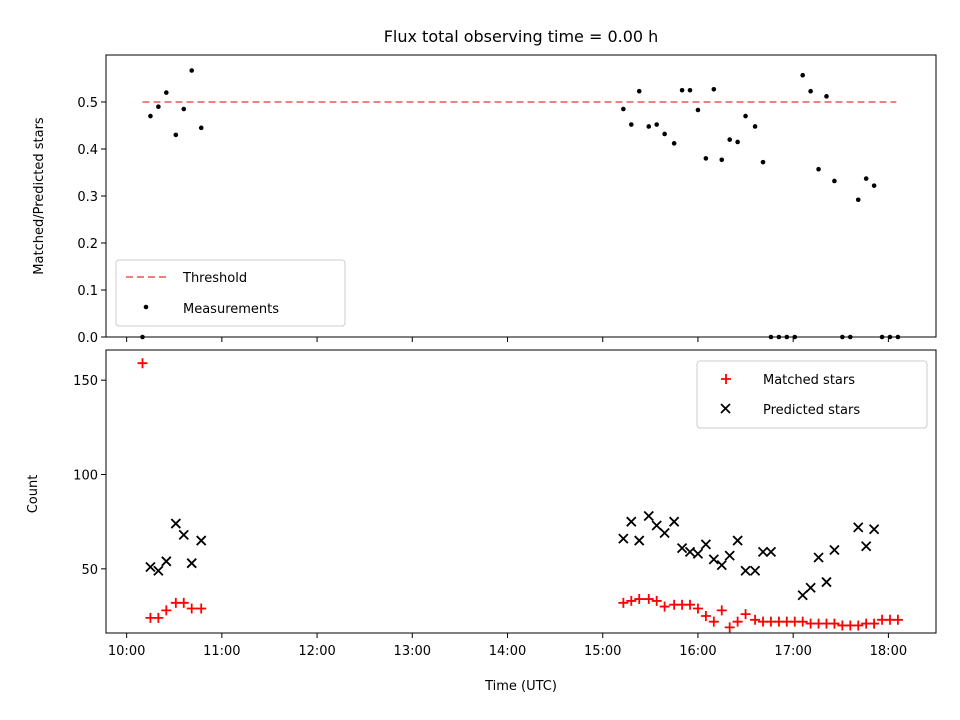  Describe the element at coordinates (221, 651) in the screenshot. I see `x-tick-label: 11:00` at that location.